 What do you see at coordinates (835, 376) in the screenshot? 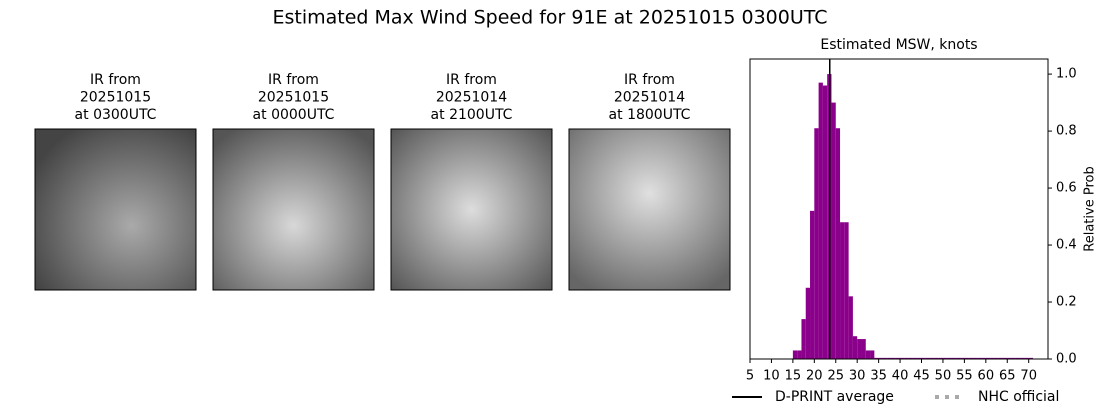
I see `x-tick-label: 25` at bounding box center [835, 376].